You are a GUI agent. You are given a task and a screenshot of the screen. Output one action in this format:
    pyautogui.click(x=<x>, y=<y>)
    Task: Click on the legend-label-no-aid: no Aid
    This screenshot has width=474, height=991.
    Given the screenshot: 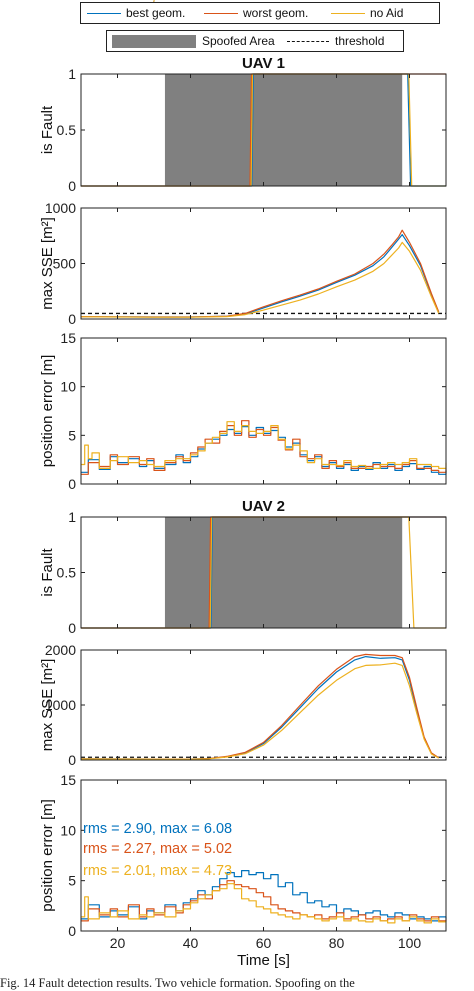 What is the action you would take?
    pyautogui.click(x=387, y=13)
    